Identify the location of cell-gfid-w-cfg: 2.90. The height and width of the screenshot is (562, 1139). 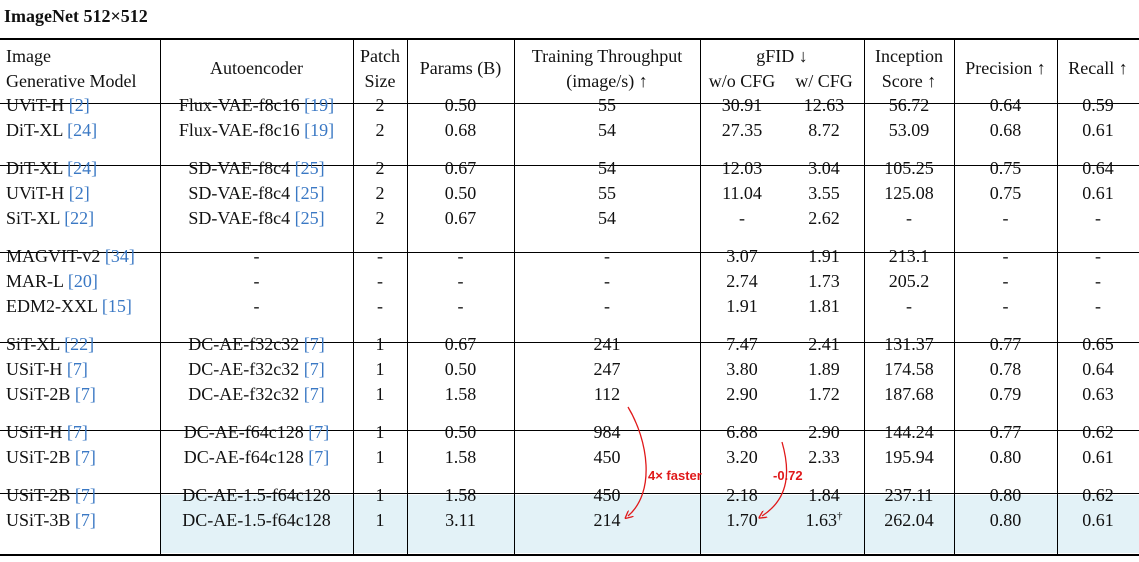
(824, 432).